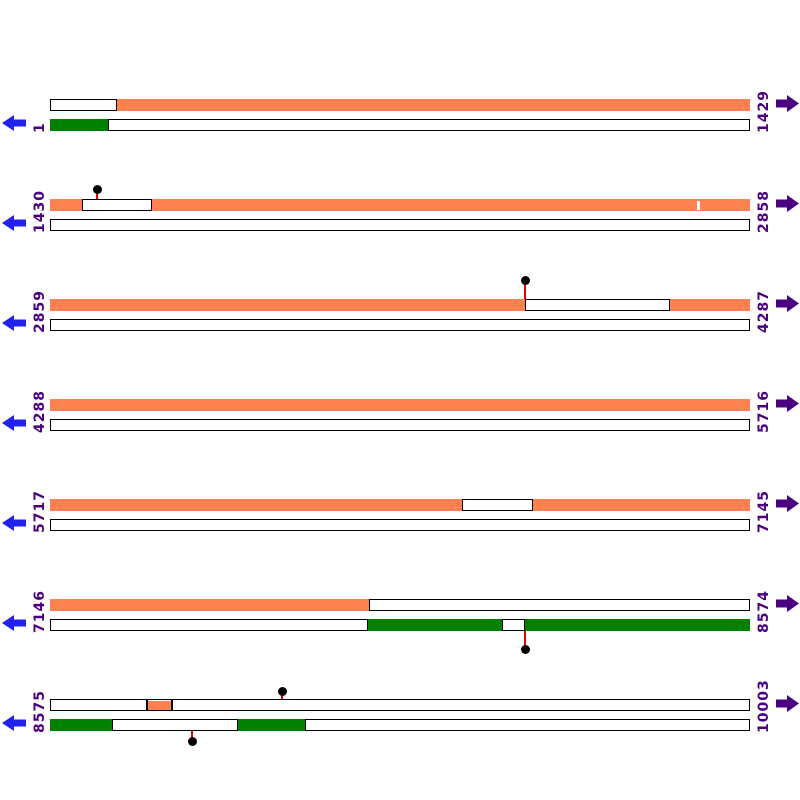 The width and height of the screenshot is (800, 800). What do you see at coordinates (40, 611) in the screenshot?
I see `row-start-position-label: 7146` at bounding box center [40, 611].